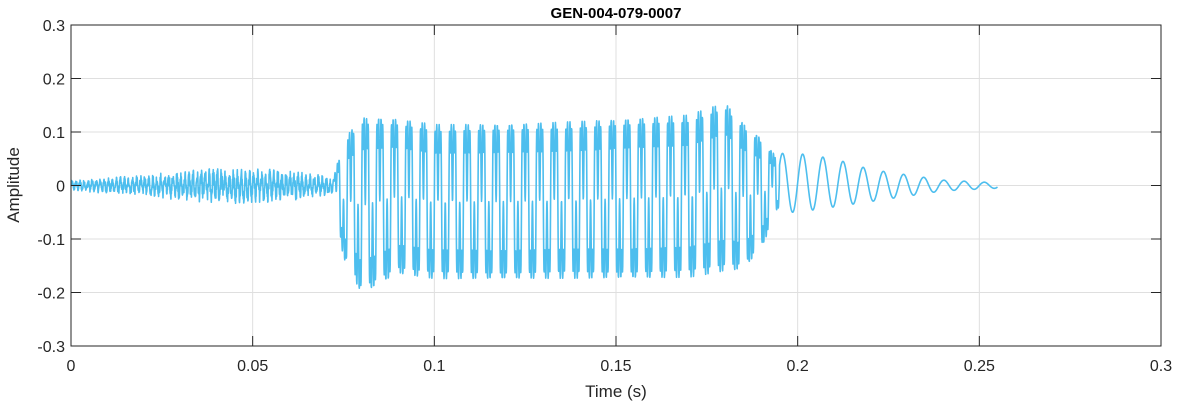 This screenshot has height=409, width=1177. I want to click on x-tick-label: 0.2, so click(798, 366).